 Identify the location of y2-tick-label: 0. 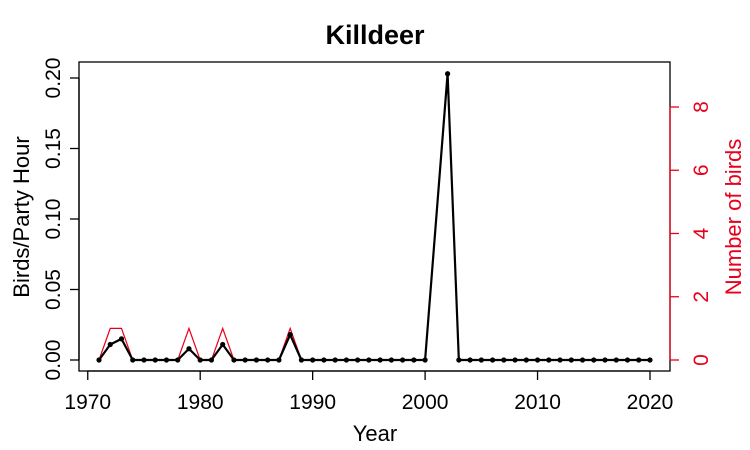
(701, 360).